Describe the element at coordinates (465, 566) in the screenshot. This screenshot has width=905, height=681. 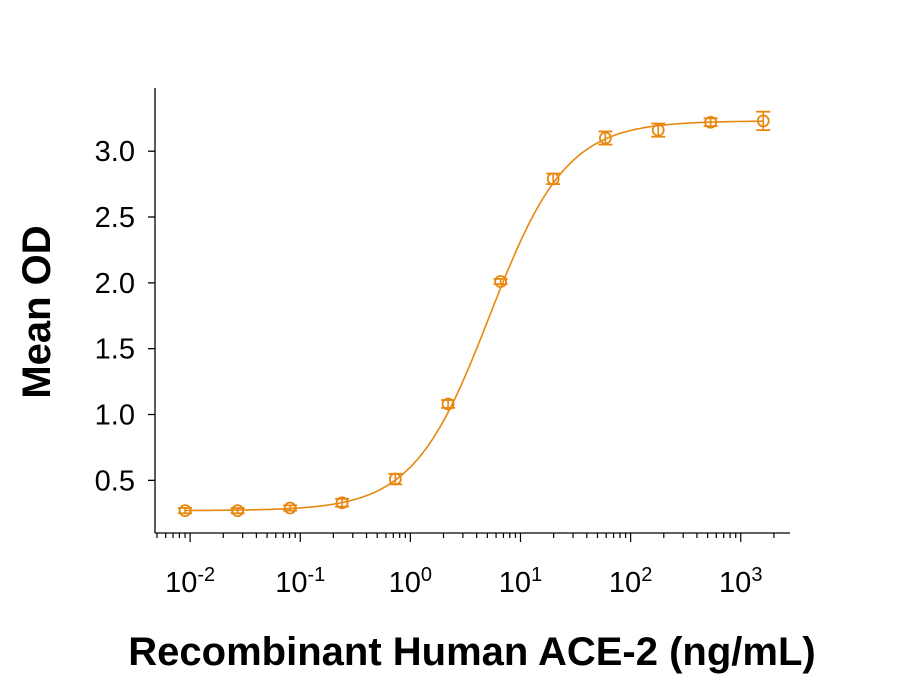
I see `x-ticks: 10⁻² 10⁻¹ 10⁰ 10¹ 10² 10³` at that location.